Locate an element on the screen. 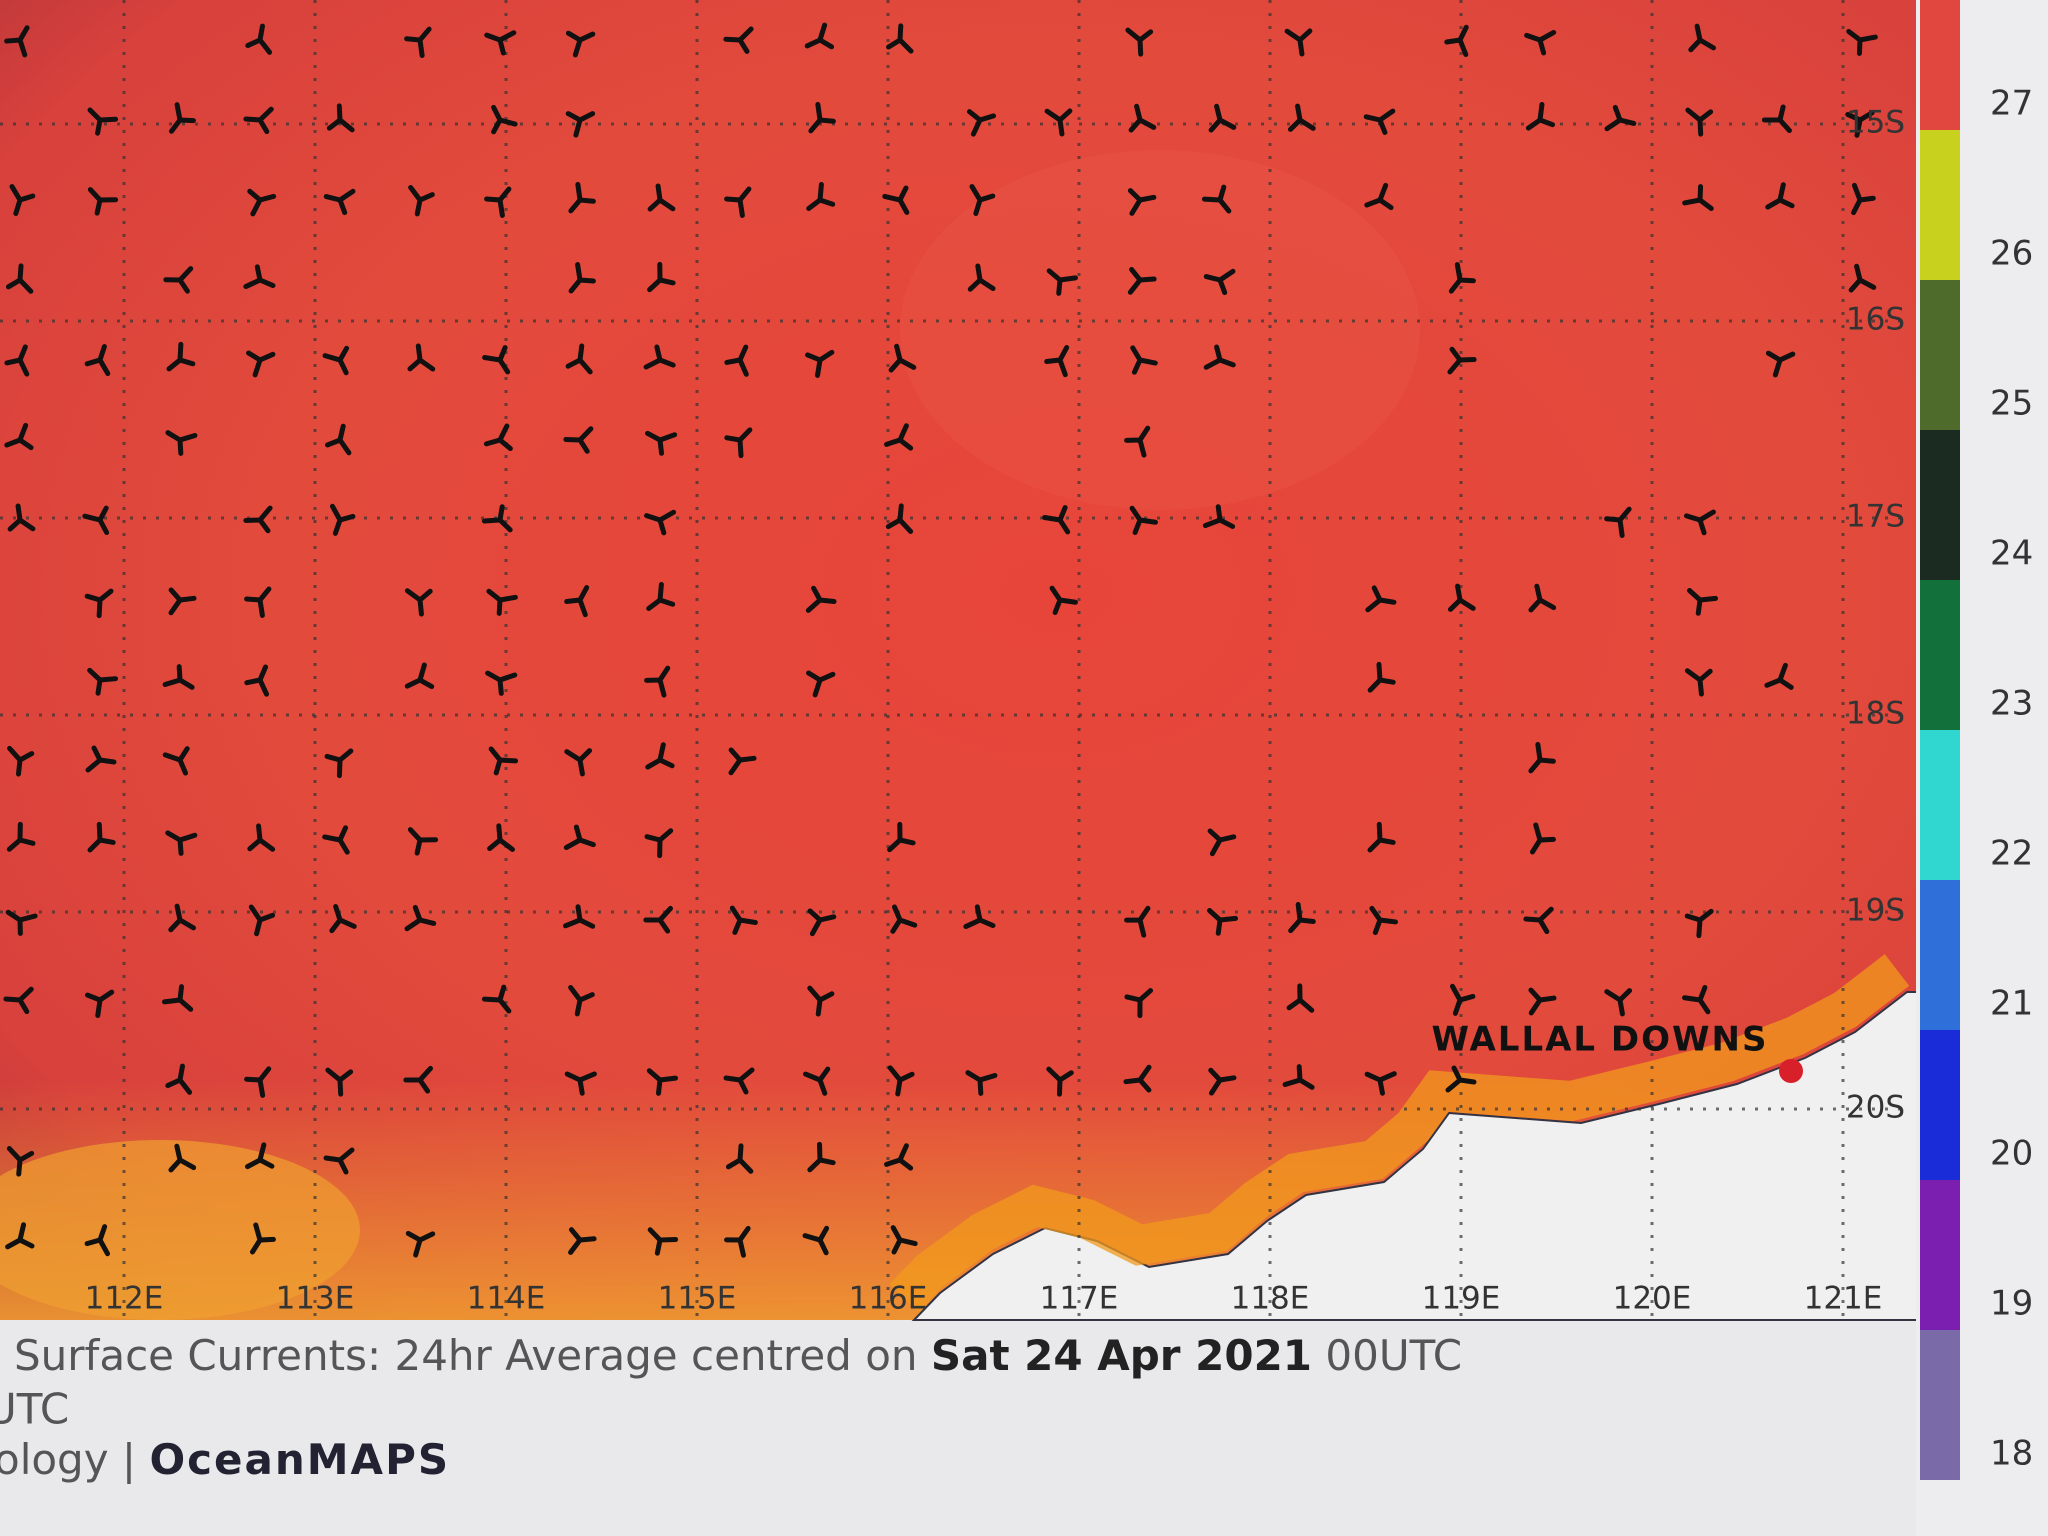 This screenshot has height=1536, width=2048. caption-line: UTC is located at coordinates (34, 1409).